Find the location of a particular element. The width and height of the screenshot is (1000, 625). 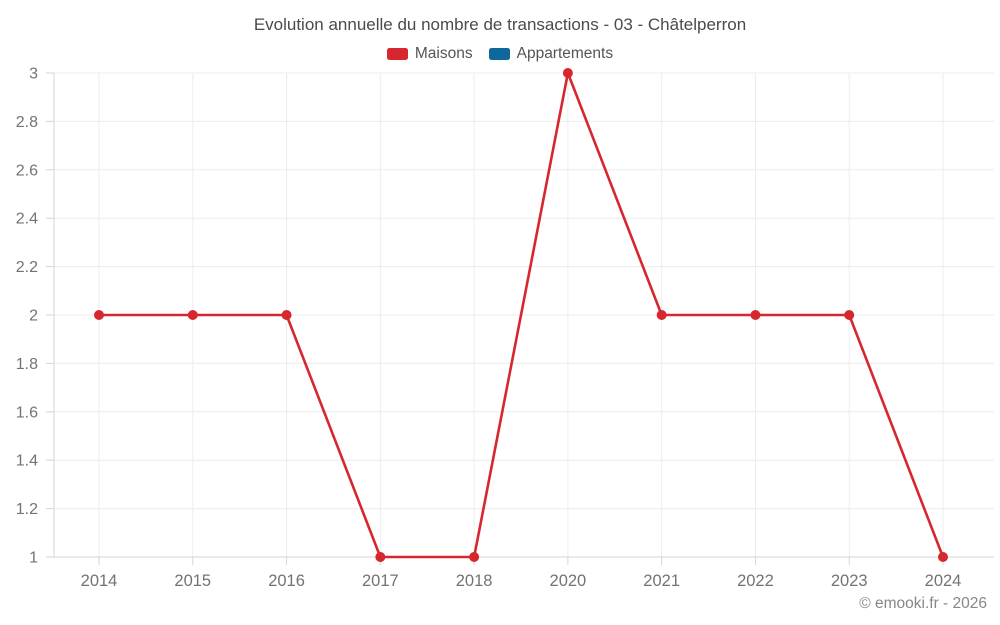

legend-label-appartements: Appartements is located at coordinates (565, 53).